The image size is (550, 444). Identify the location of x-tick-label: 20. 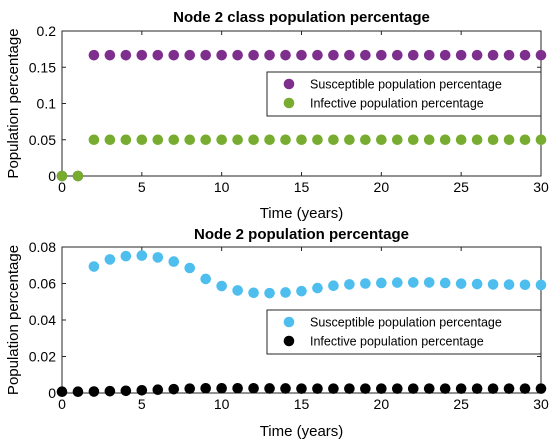
(382, 187).